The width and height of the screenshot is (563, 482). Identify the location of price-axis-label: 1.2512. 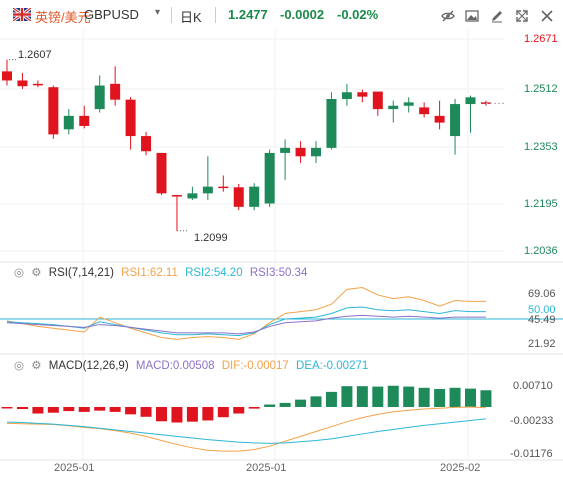
(541, 89).